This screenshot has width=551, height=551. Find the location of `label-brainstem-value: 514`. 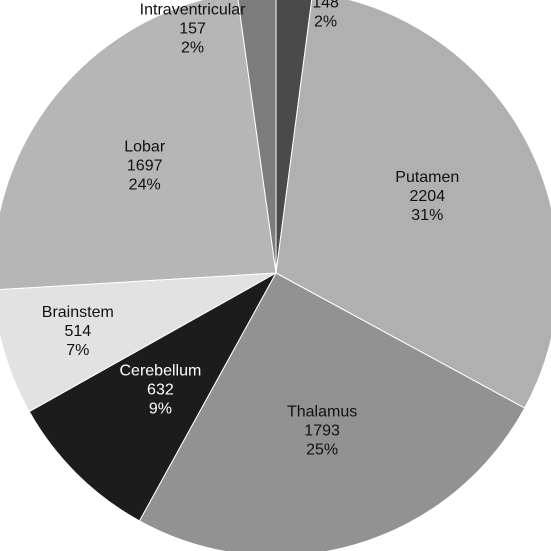

label-brainstem-value: 514 is located at coordinates (77, 331).